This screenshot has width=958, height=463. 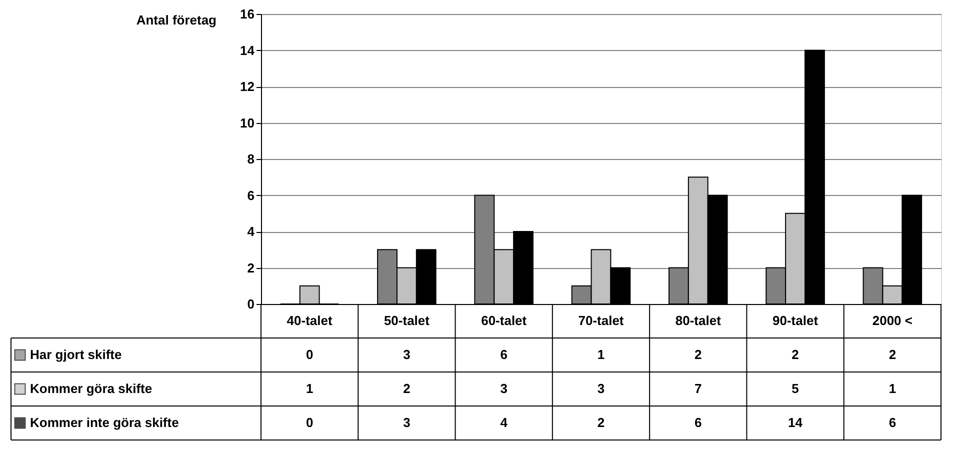 What do you see at coordinates (309, 320) in the screenshot?
I see `x-tick-label: 40-talet` at bounding box center [309, 320].